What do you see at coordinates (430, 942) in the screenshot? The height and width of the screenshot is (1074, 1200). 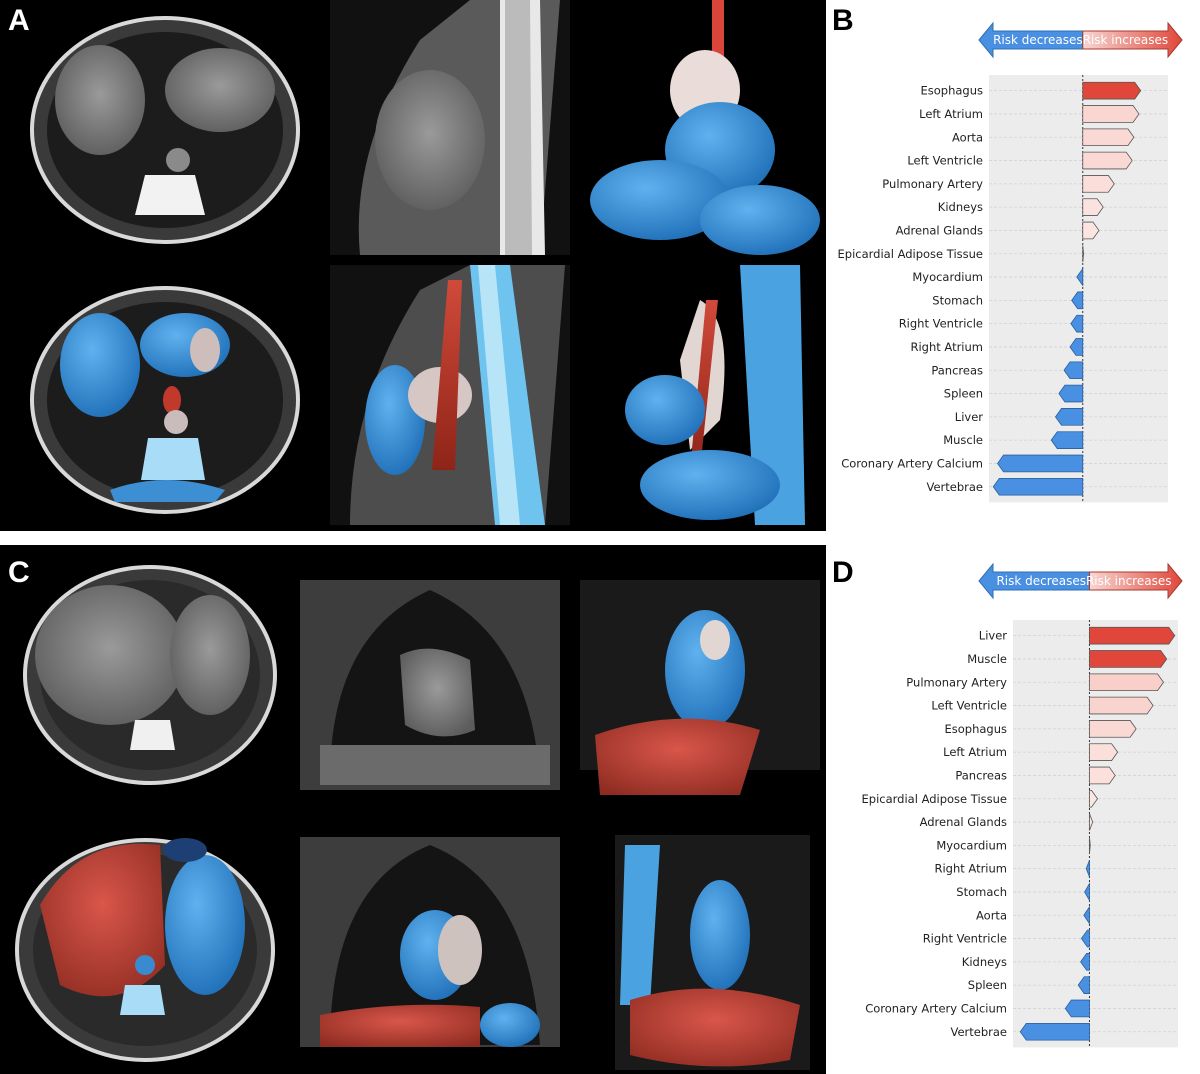 I see `coronal-ct-slice-segmented` at bounding box center [430, 942].